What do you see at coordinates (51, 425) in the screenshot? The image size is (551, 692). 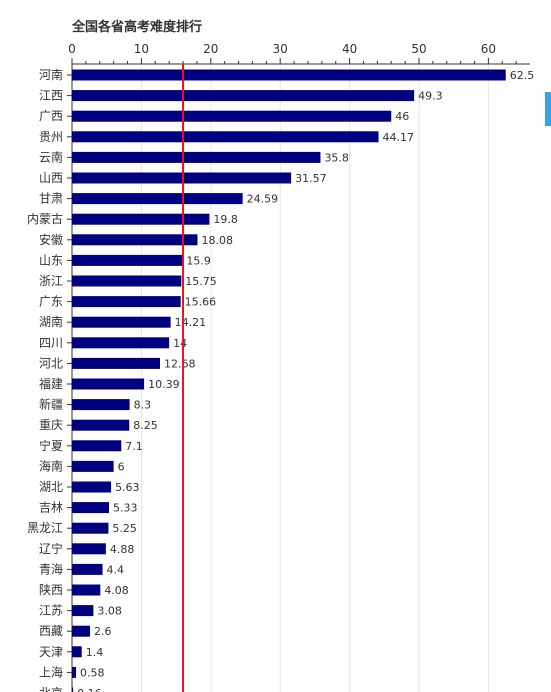 I see `category-label: 重庆` at bounding box center [51, 425].